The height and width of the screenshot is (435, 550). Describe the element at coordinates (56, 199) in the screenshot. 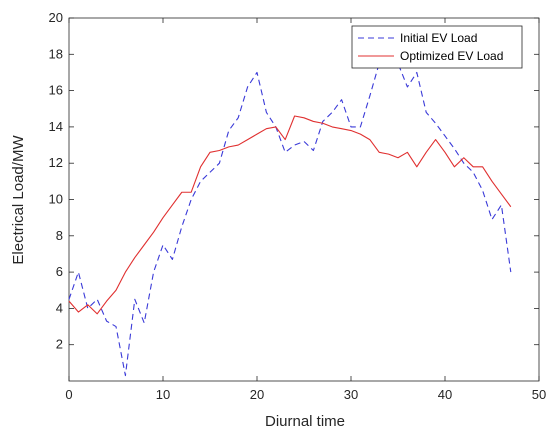

I see `y-tick-label: 10` at that location.